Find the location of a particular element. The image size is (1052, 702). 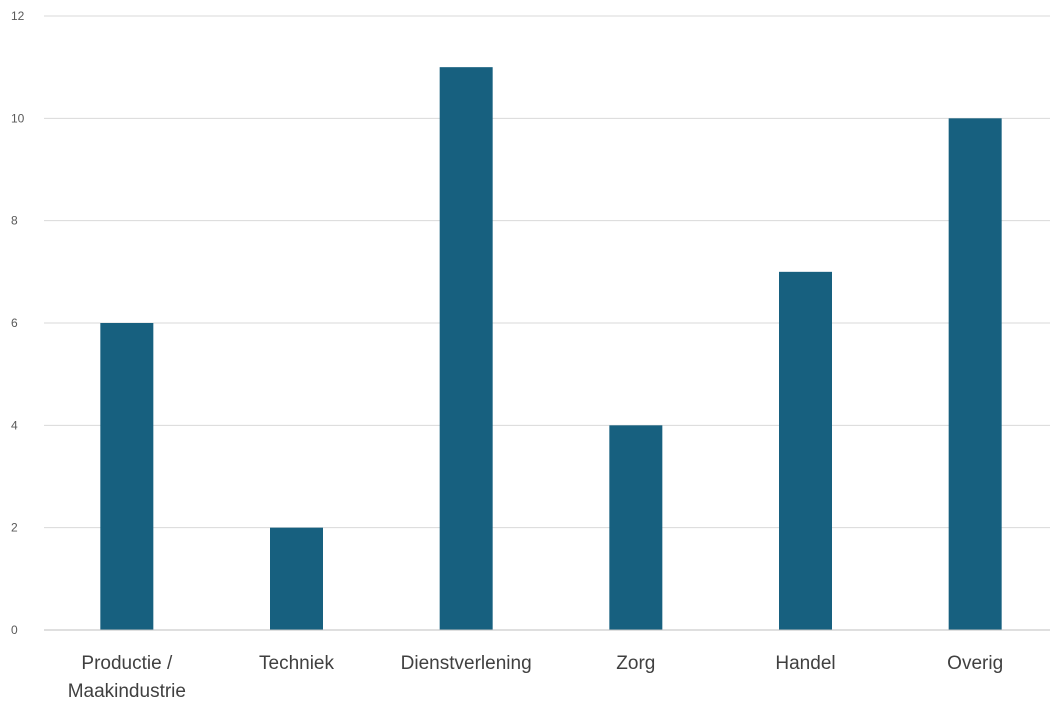

x-tick-label-line: Handel is located at coordinates (805, 663).